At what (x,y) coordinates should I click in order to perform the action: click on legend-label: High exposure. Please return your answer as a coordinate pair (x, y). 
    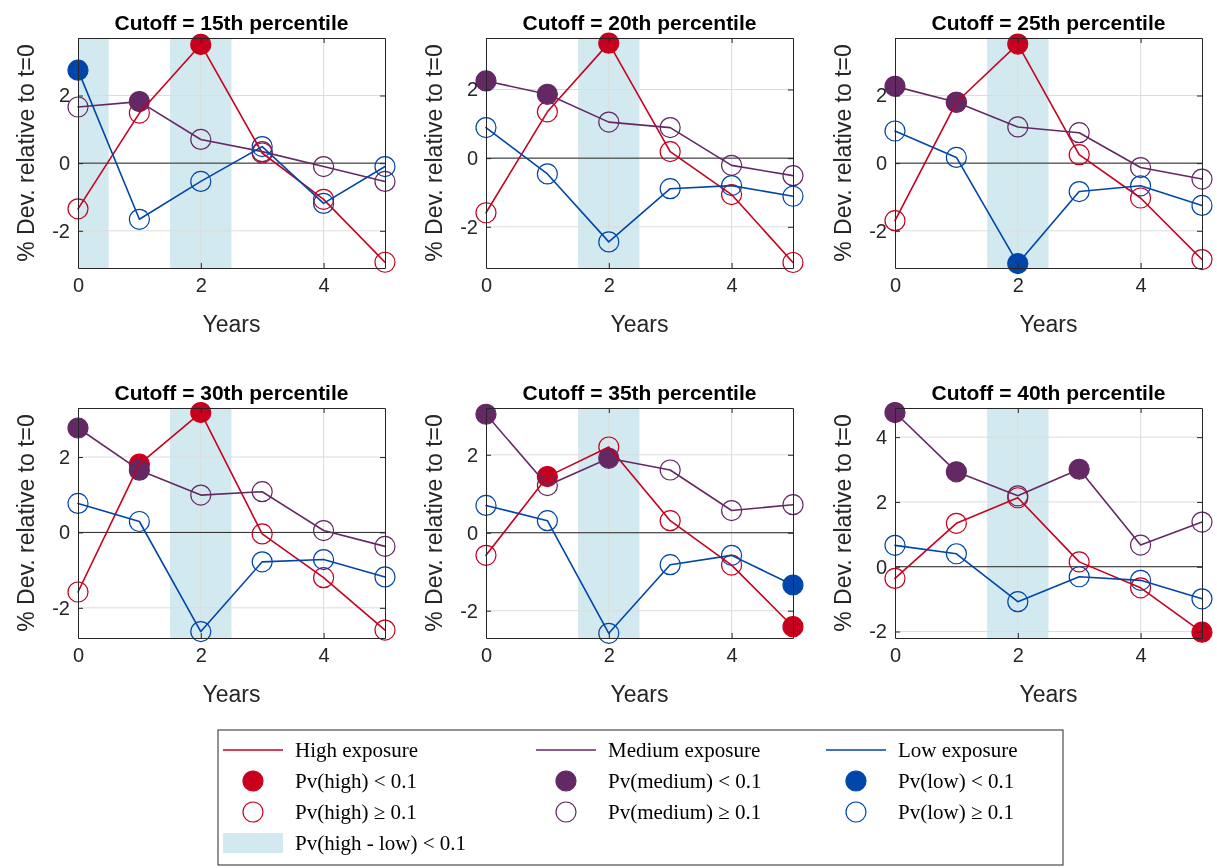
    Looking at the image, I should click on (357, 750).